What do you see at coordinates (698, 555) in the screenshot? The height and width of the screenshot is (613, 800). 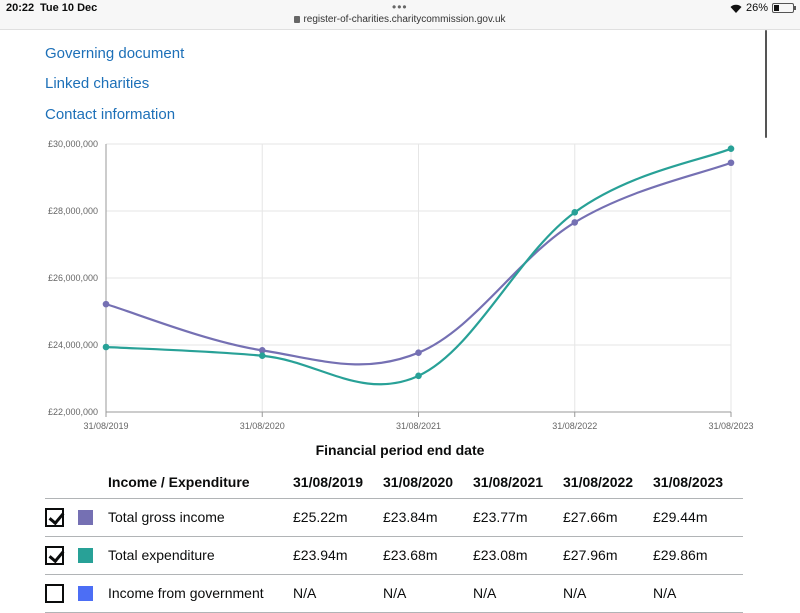 I see `row-value: £29.86m` at bounding box center [698, 555].